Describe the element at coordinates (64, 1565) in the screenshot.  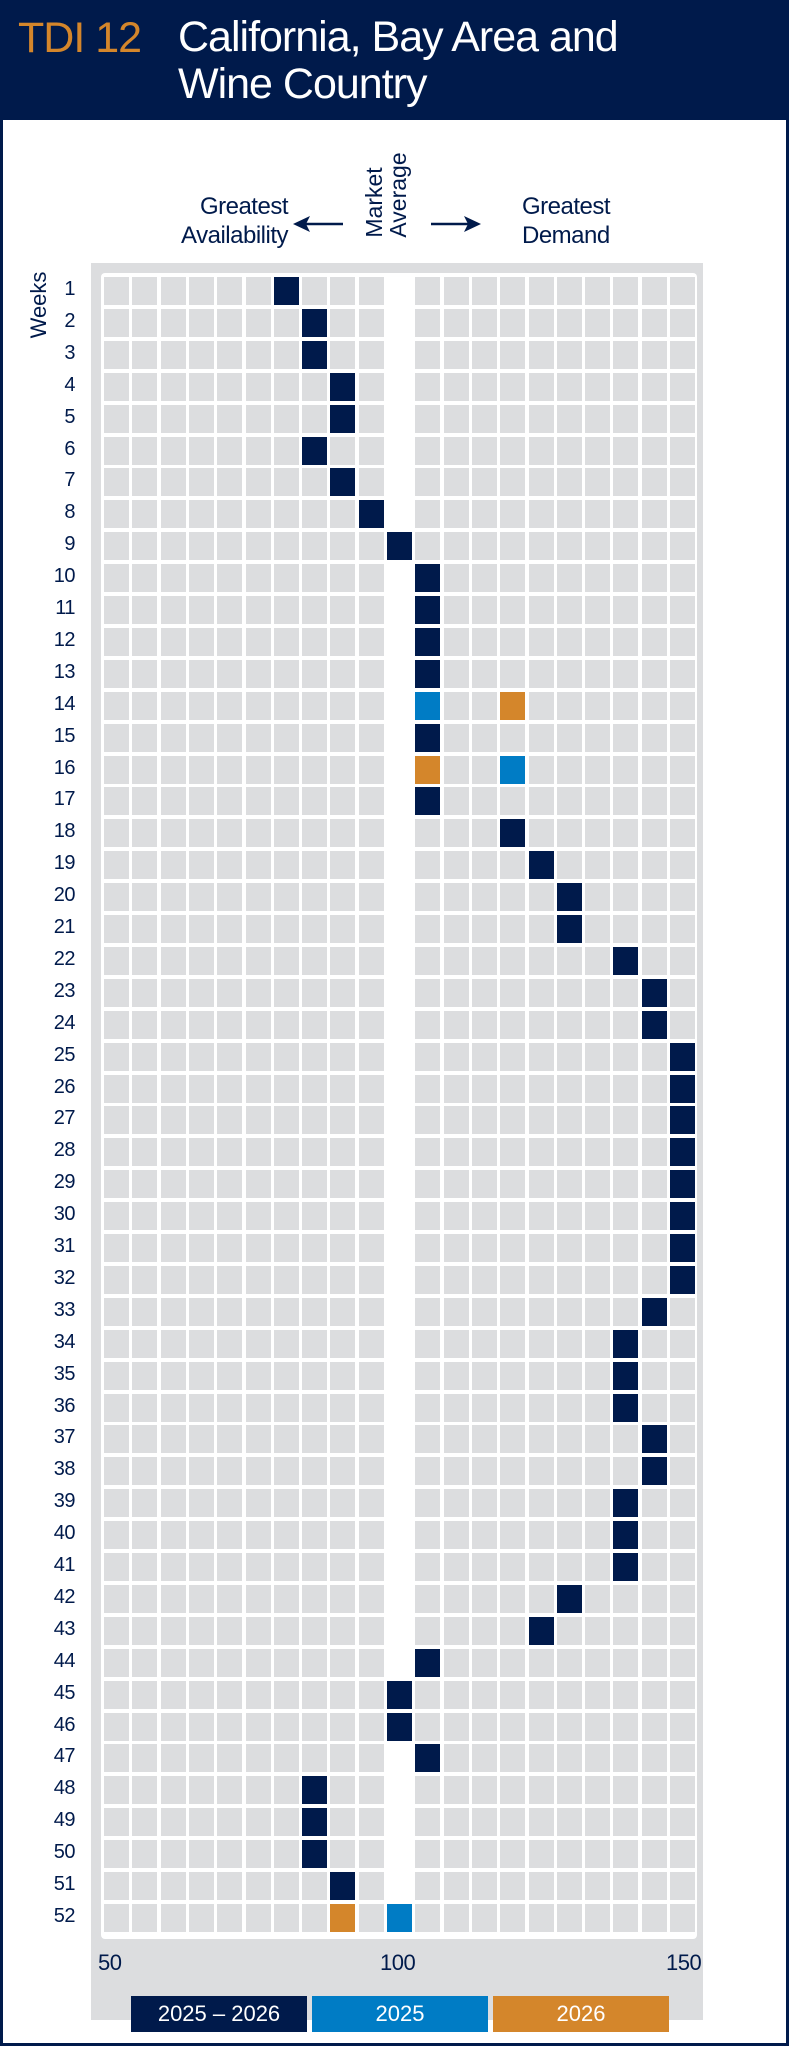
I see `week-label: 41` at that location.